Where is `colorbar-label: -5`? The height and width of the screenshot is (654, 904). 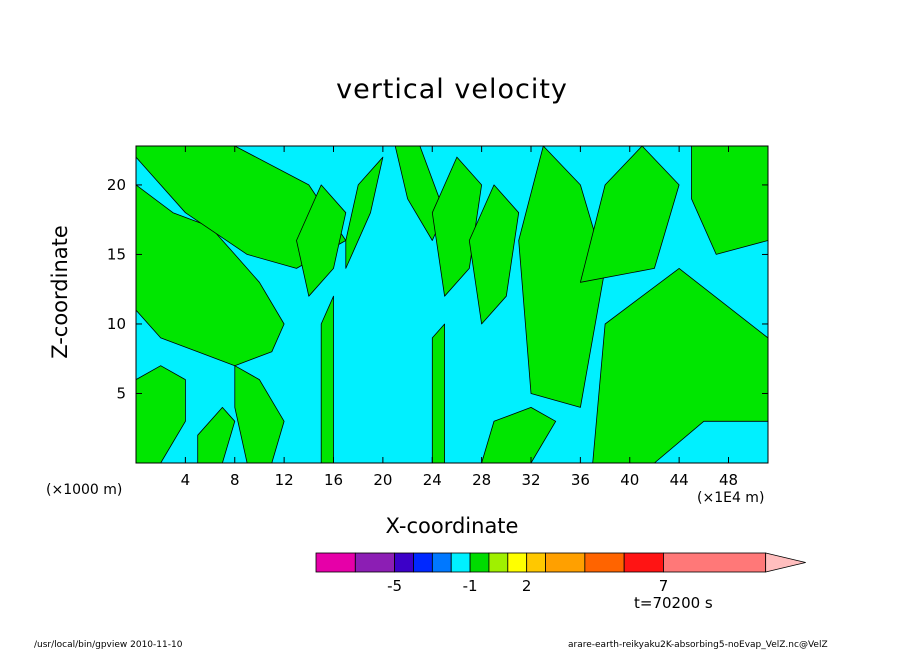
colorbar-label: -5 is located at coordinates (394, 586).